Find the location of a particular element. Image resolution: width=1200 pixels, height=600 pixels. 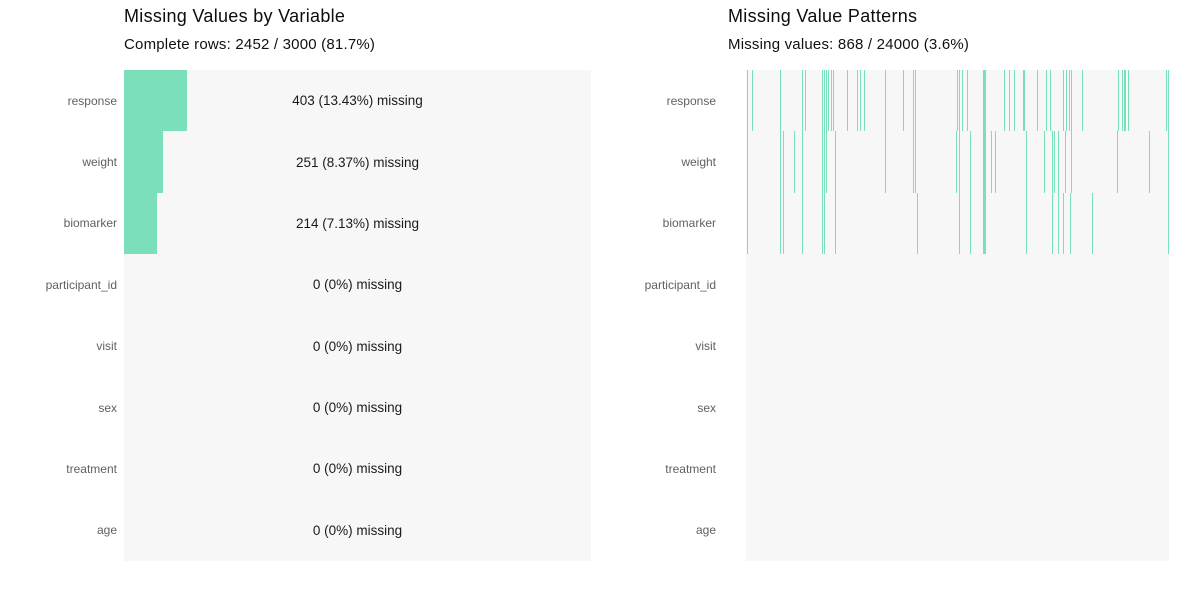

missing-count-annotation-sex: 0 (0%) missing is located at coordinates (357, 408).